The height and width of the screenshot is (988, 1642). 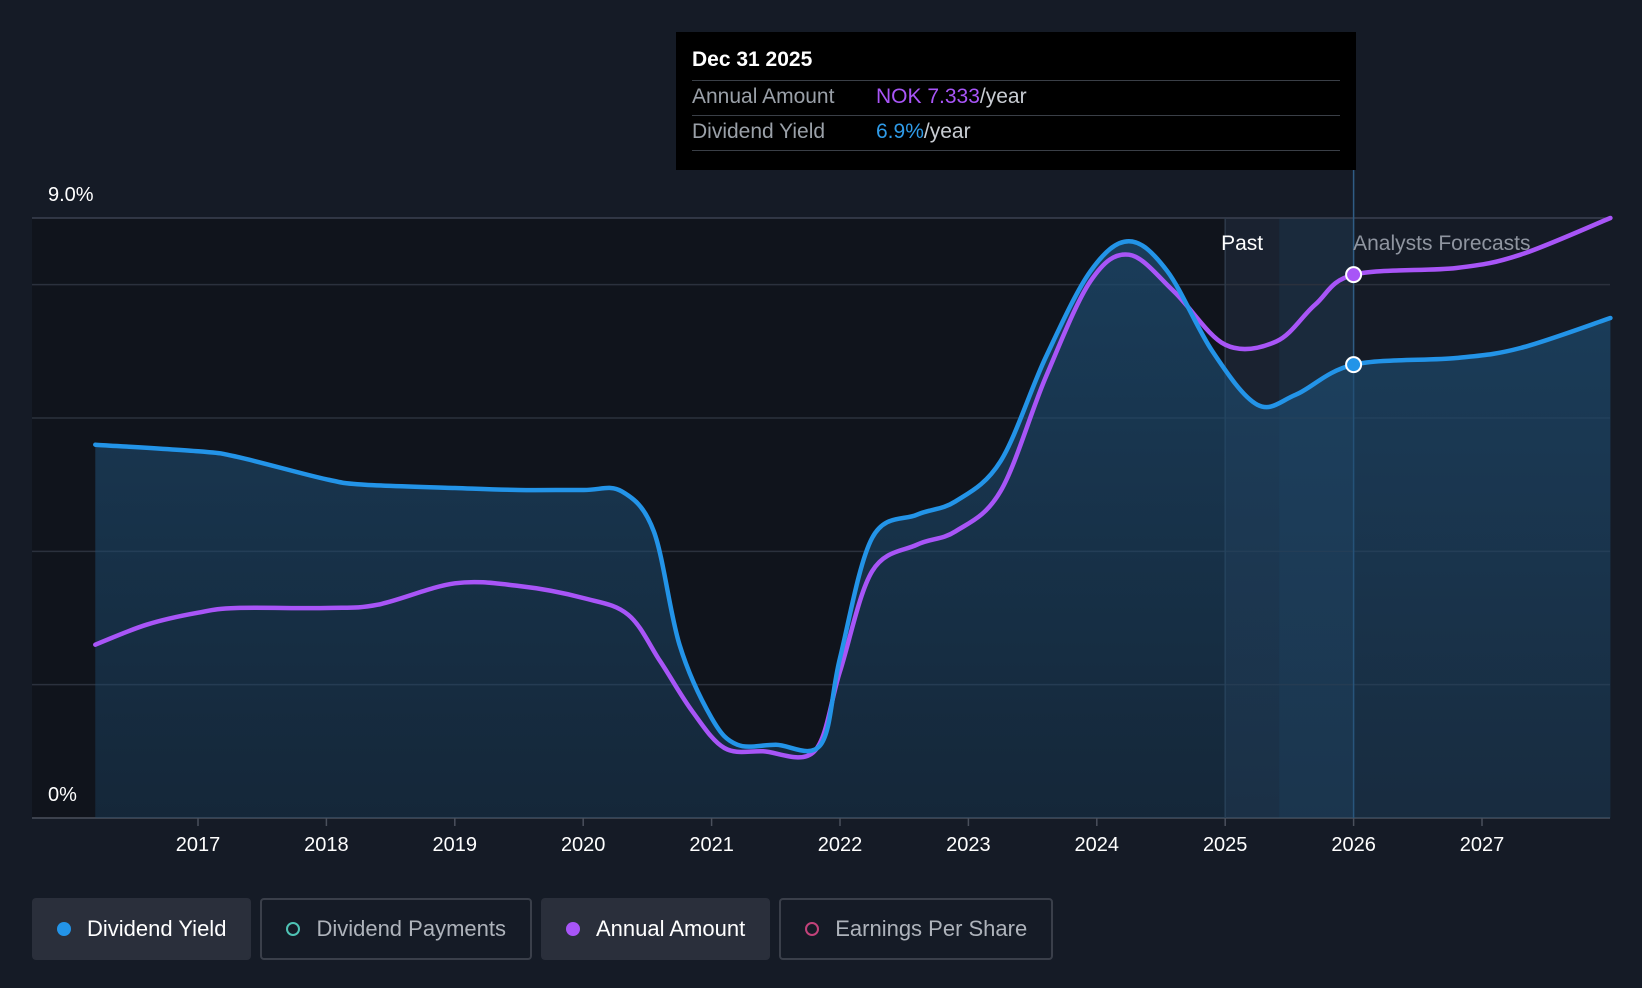 I want to click on legend-dividend-payments: Dividend Payments, so click(x=396, y=929).